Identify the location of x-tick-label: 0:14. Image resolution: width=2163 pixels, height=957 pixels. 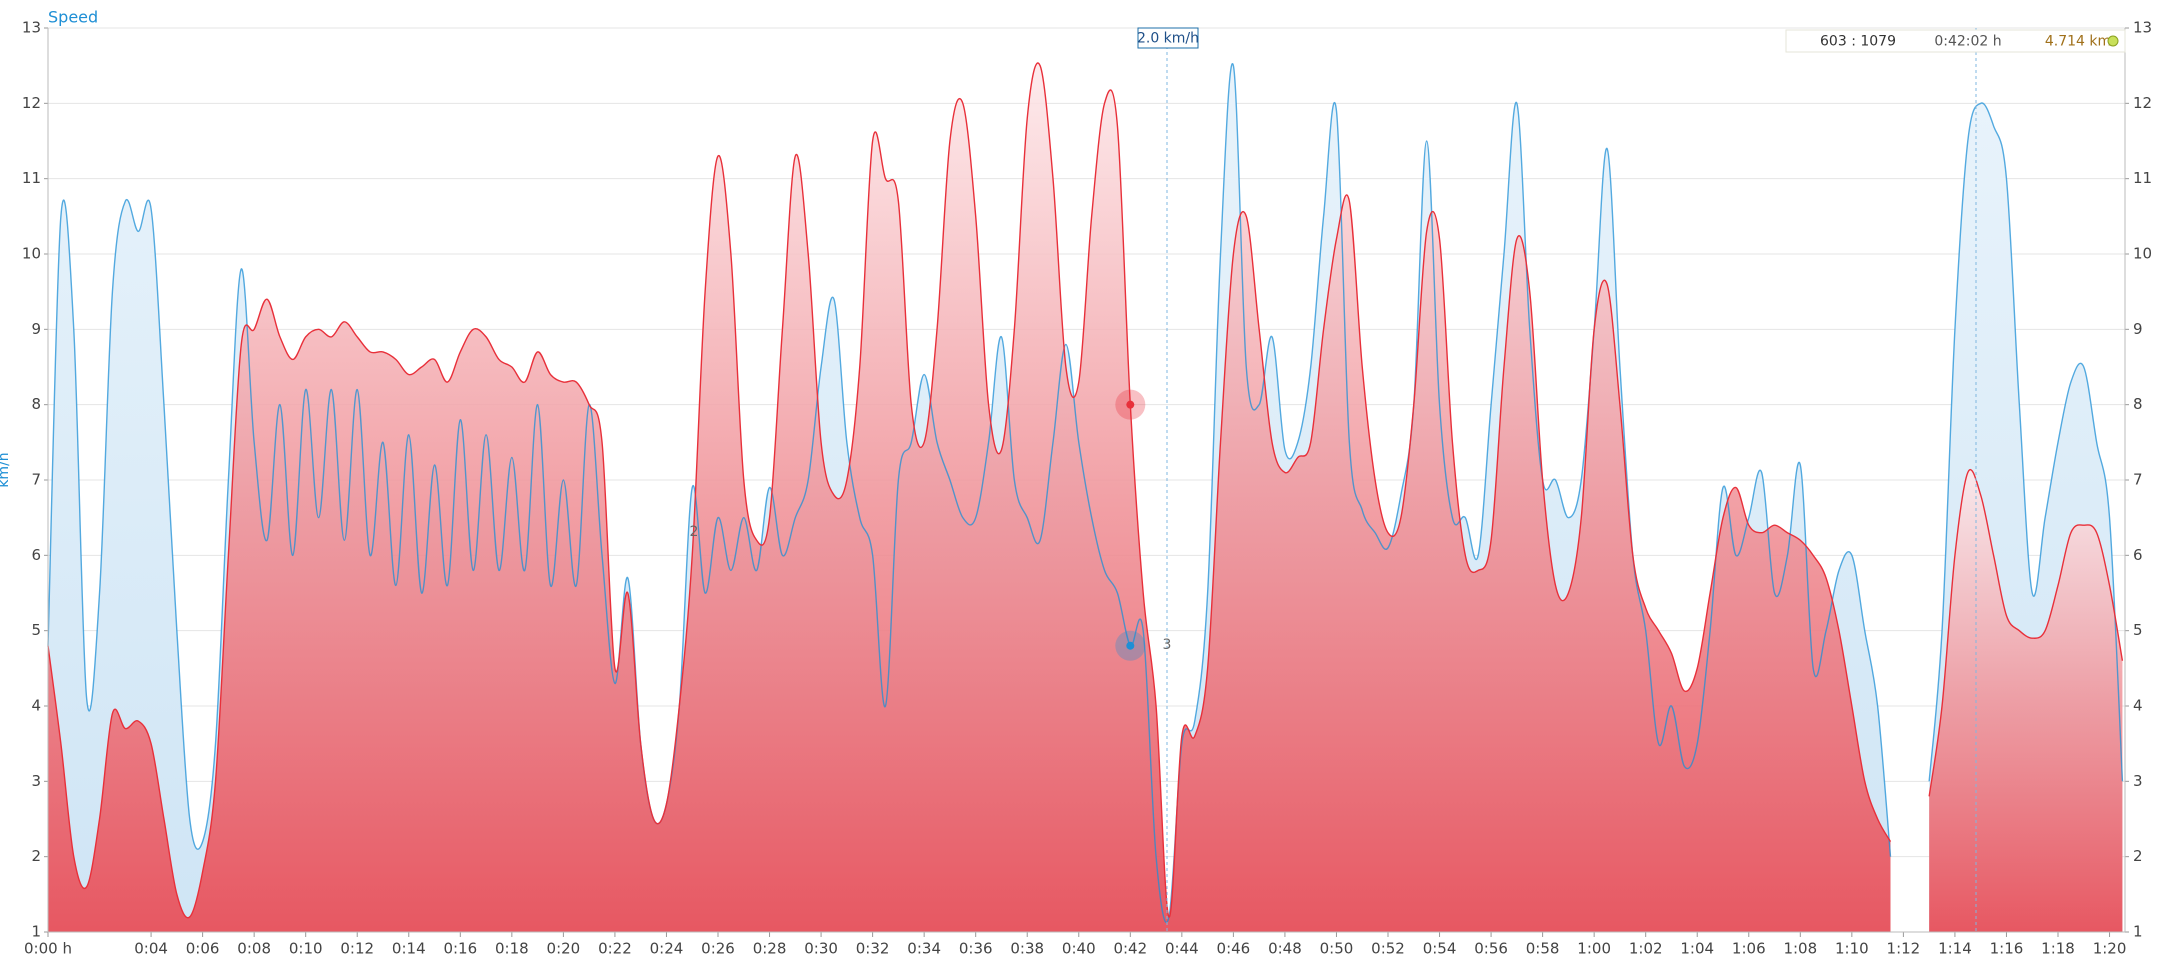
(409, 948).